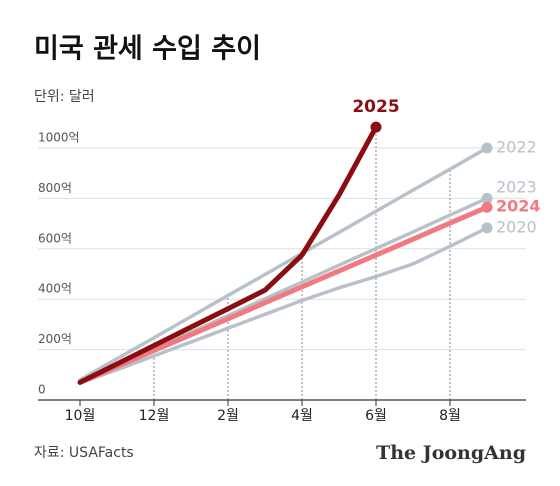 This screenshot has width=560, height=486. What do you see at coordinates (228, 416) in the screenshot?
I see `x-tick-label: 2월` at bounding box center [228, 416].